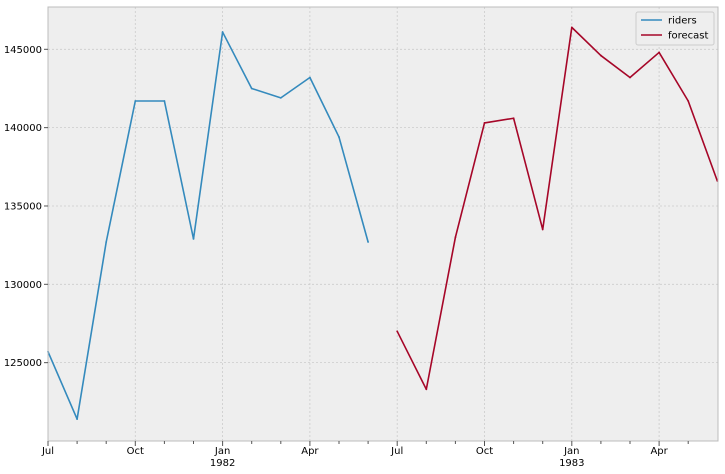 This screenshot has height=474, width=725. I want to click on x-tick-year-label: 1982, so click(222, 463).